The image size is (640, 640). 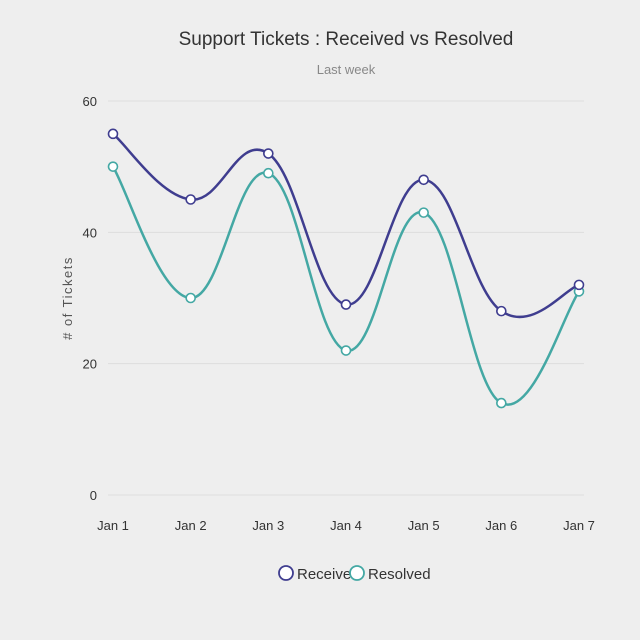 I want to click on y-tick-label: 20, so click(x=90, y=364).